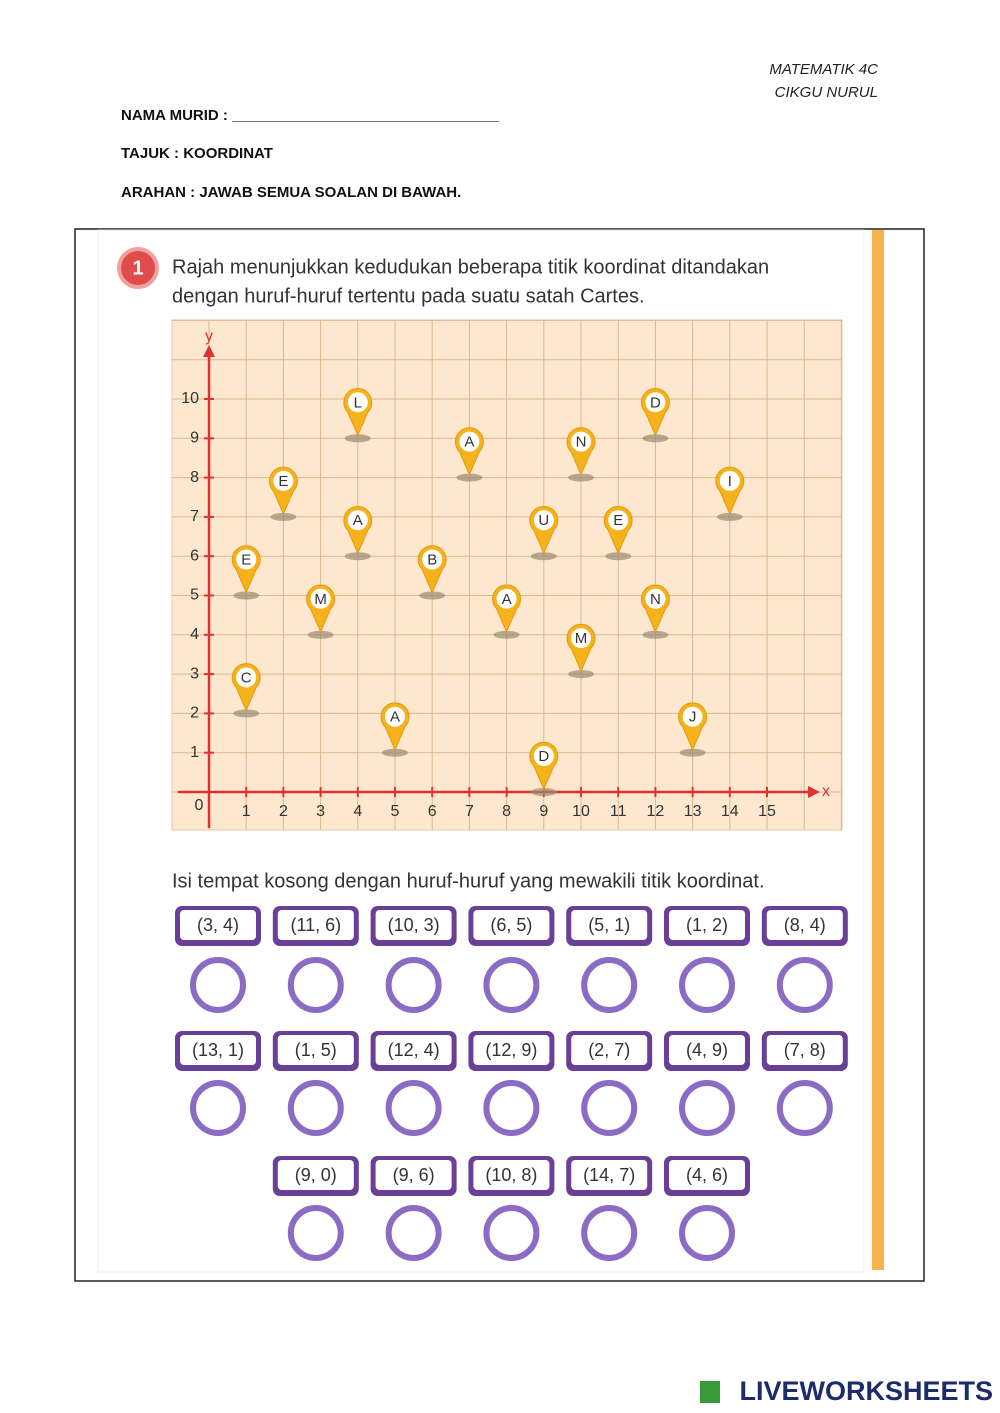 The height and width of the screenshot is (1413, 1000). I want to click on x-tick-label: 10, so click(581, 811).